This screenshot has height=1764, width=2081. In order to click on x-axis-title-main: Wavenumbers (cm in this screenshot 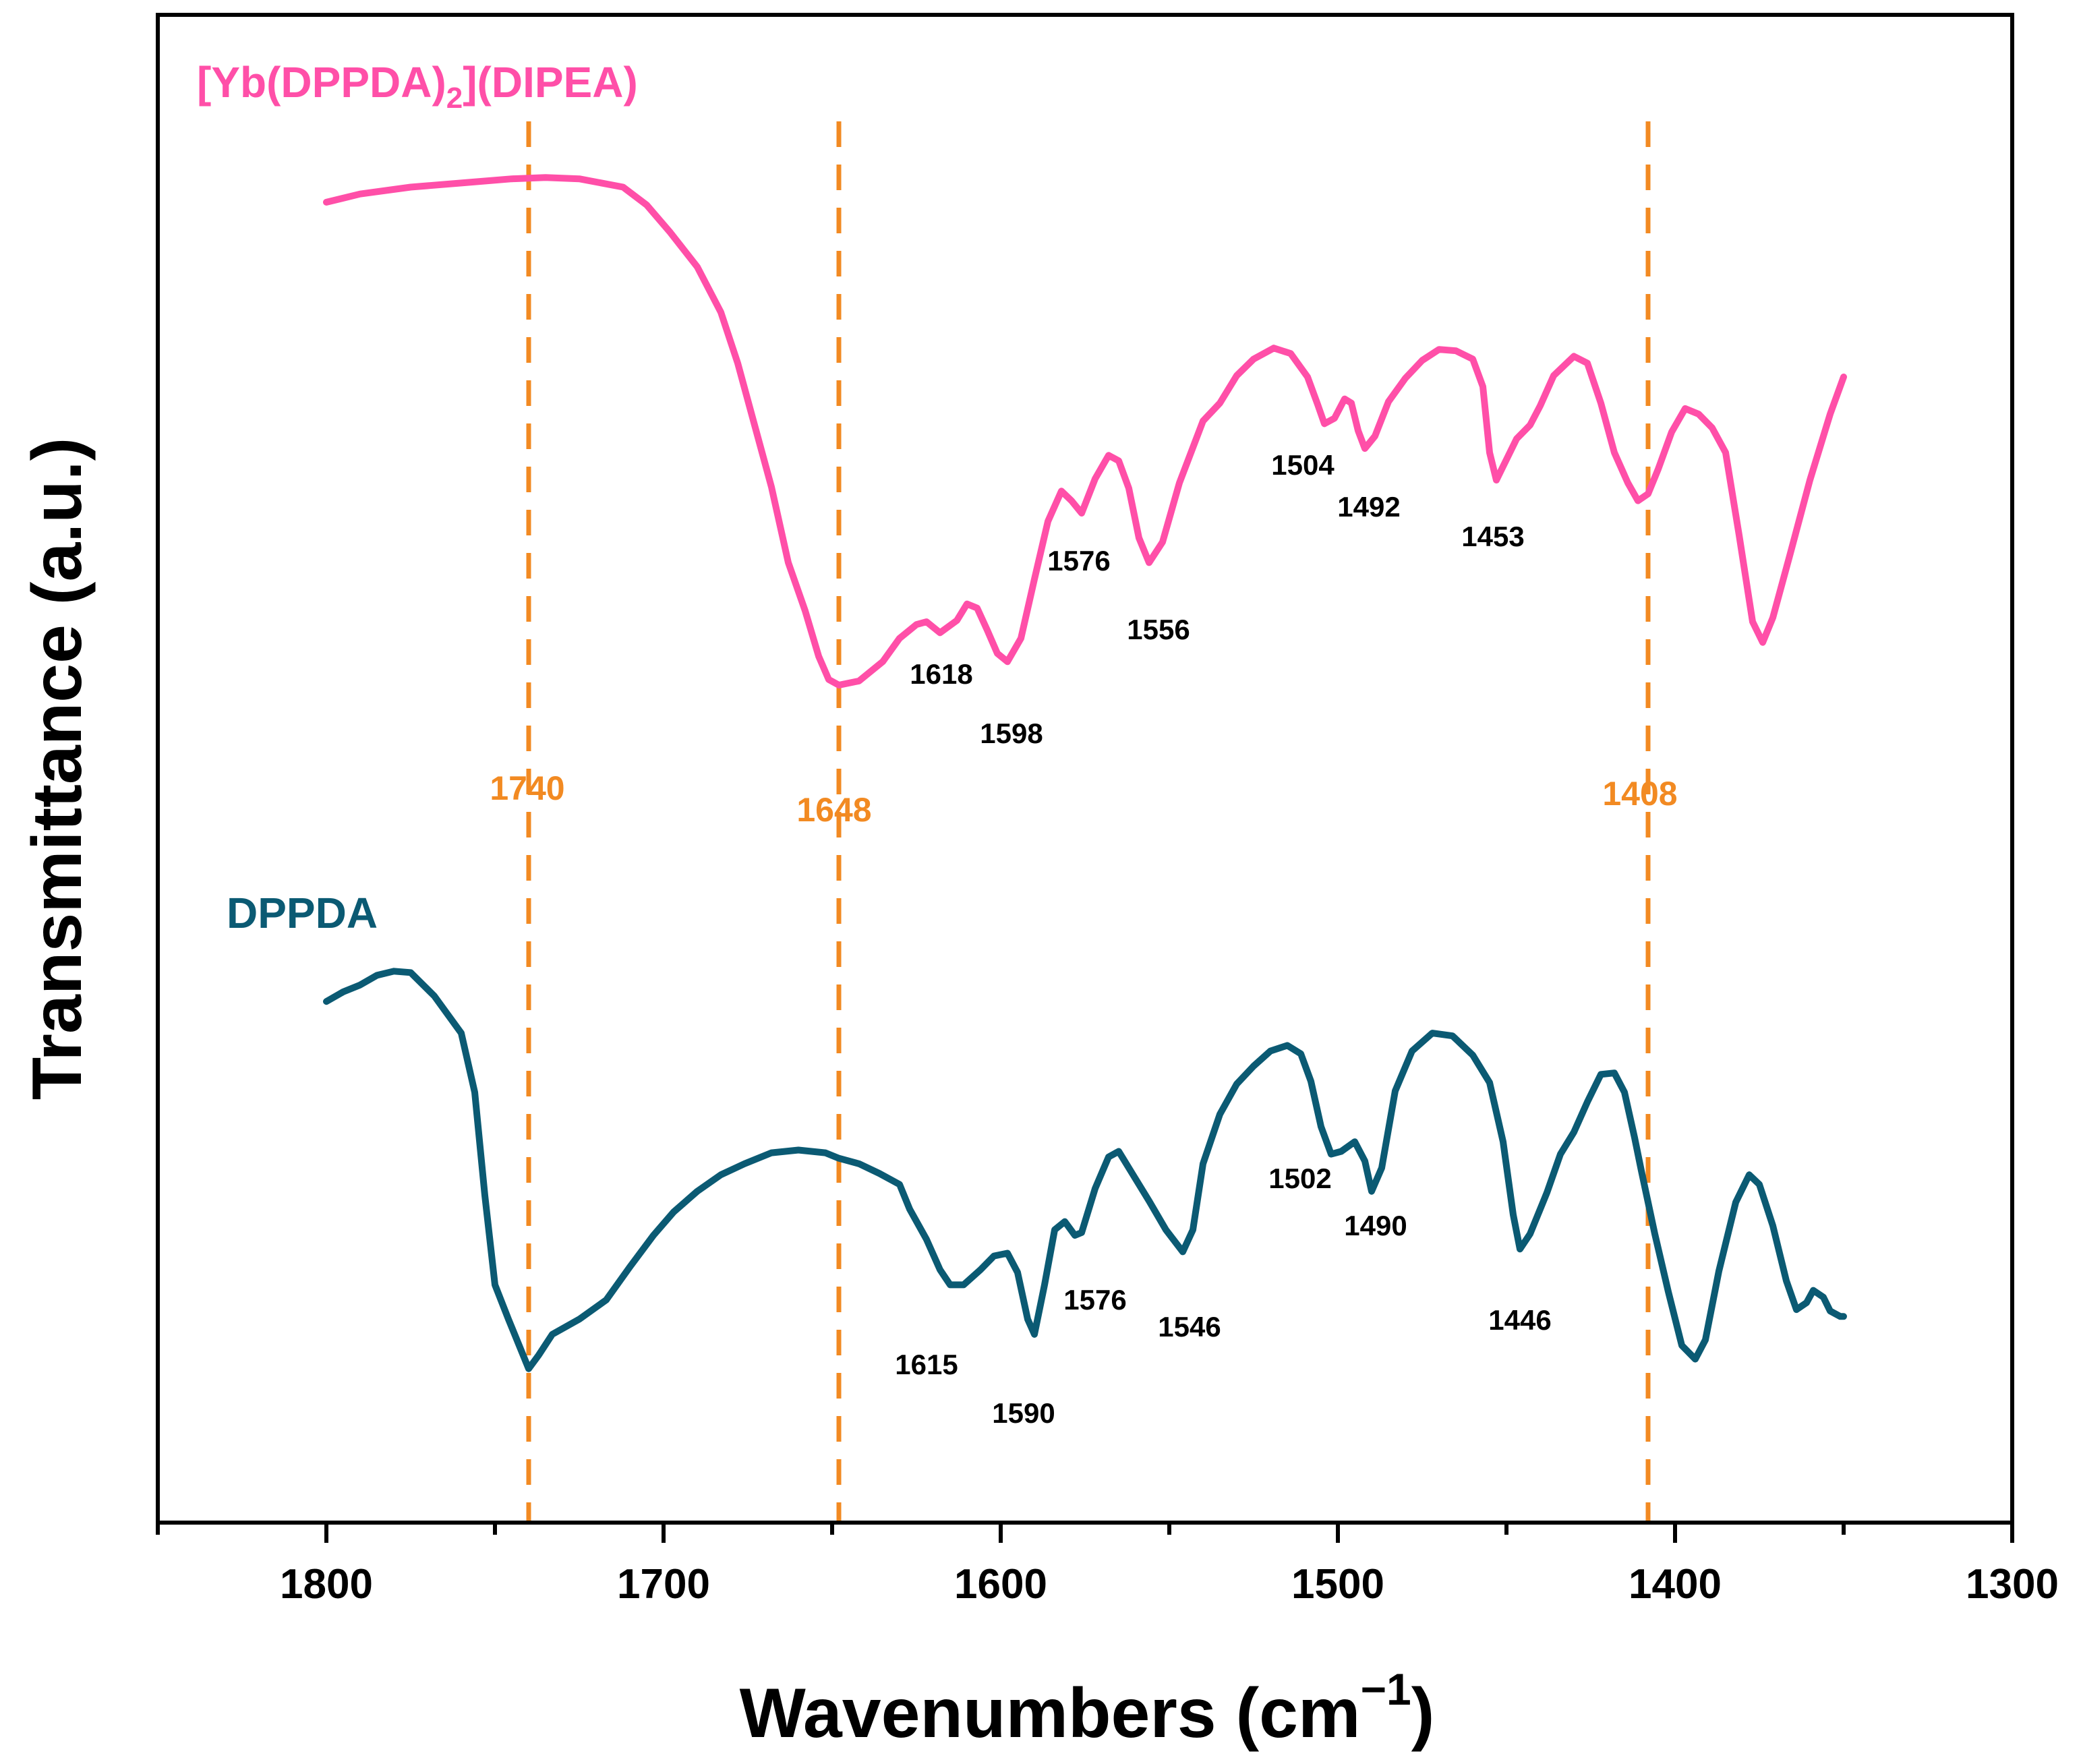, I will do `click(1050, 1713)`.